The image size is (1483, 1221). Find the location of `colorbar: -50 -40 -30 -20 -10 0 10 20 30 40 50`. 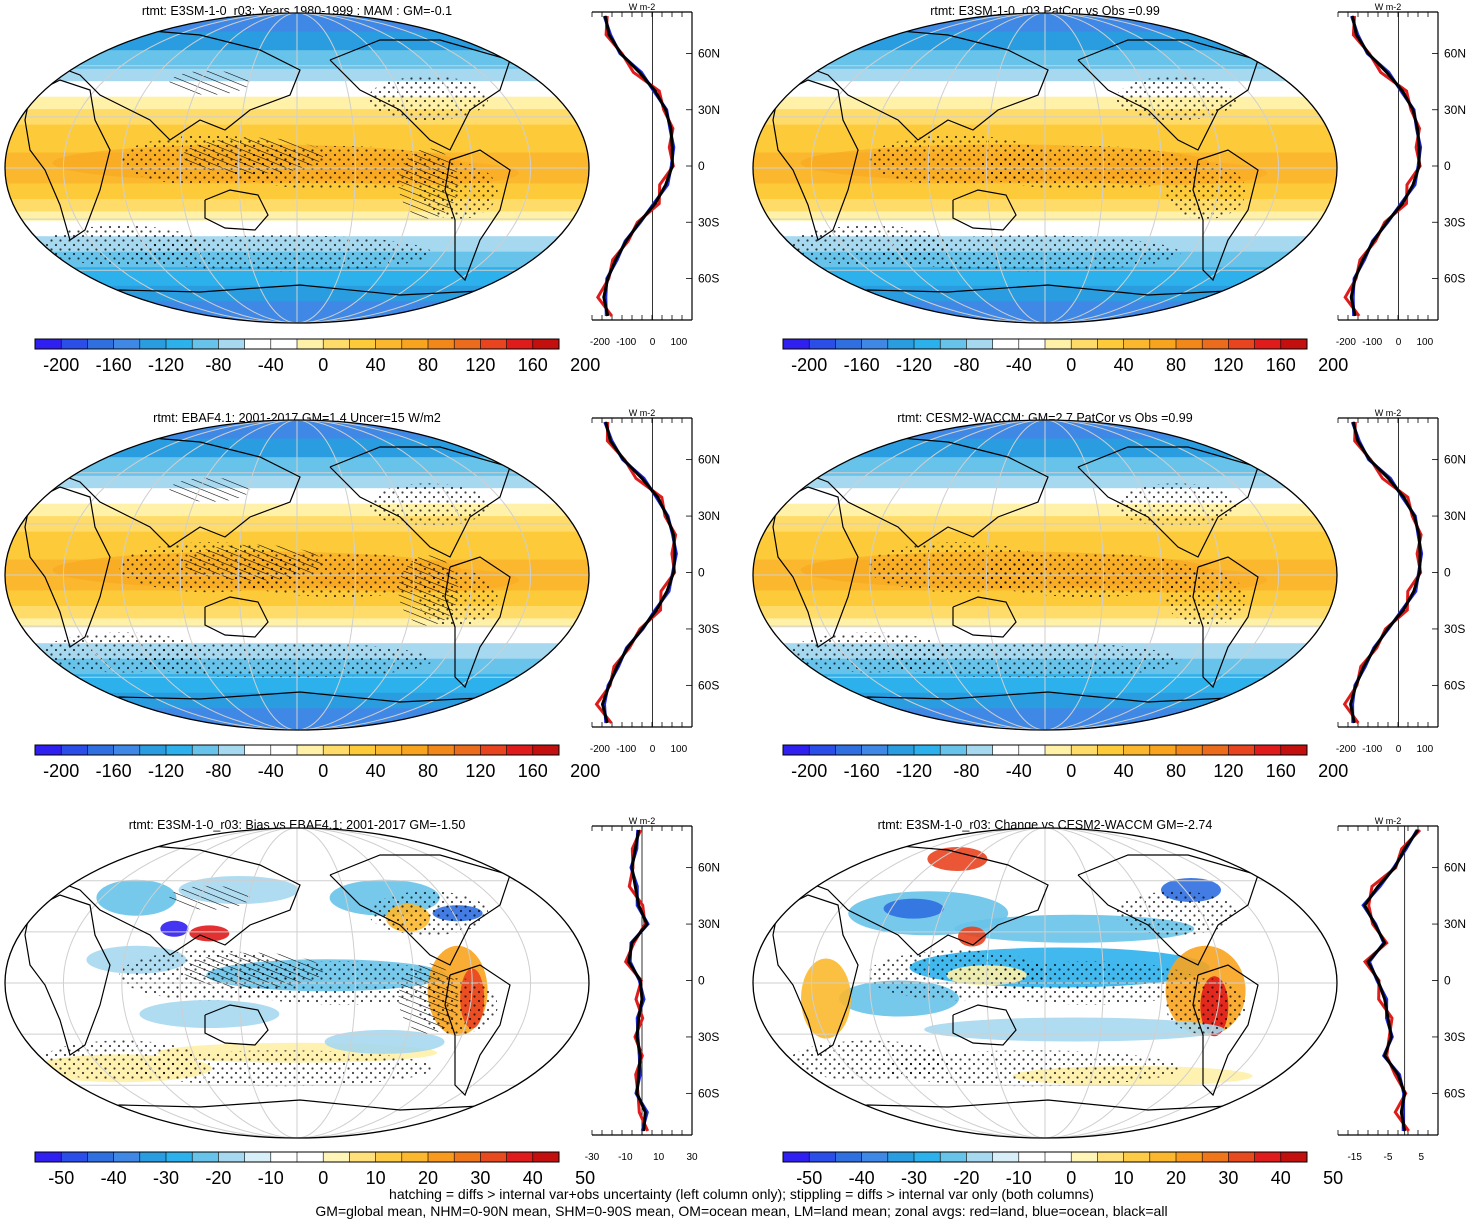

colorbar: -50 -40 -30 -20 -10 0 10 20 30 40 50 is located at coordinates (314, 1169).